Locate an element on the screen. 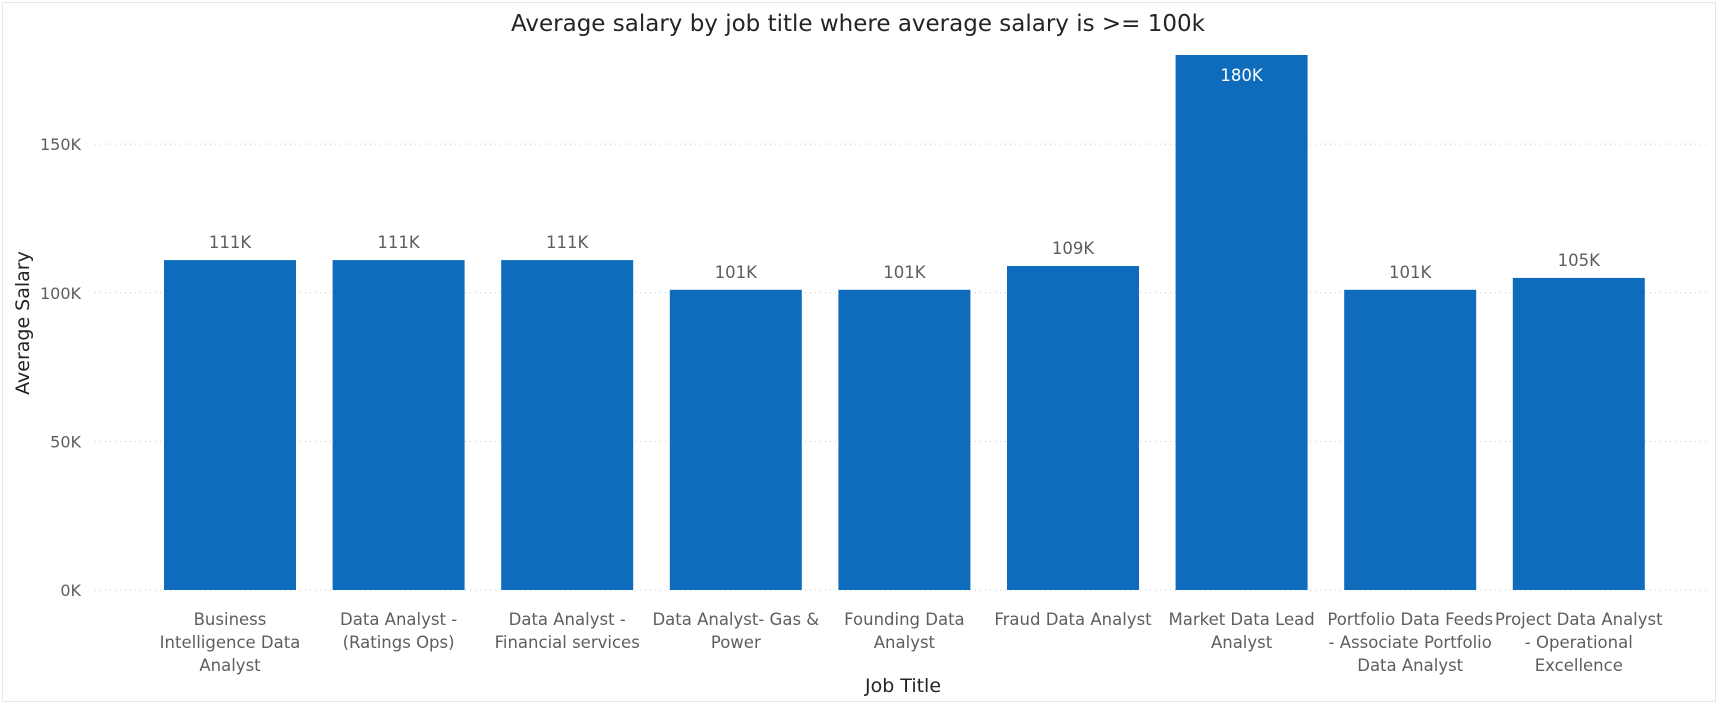 The image size is (1720, 706). y-tick-label: 100K is located at coordinates (61, 293).